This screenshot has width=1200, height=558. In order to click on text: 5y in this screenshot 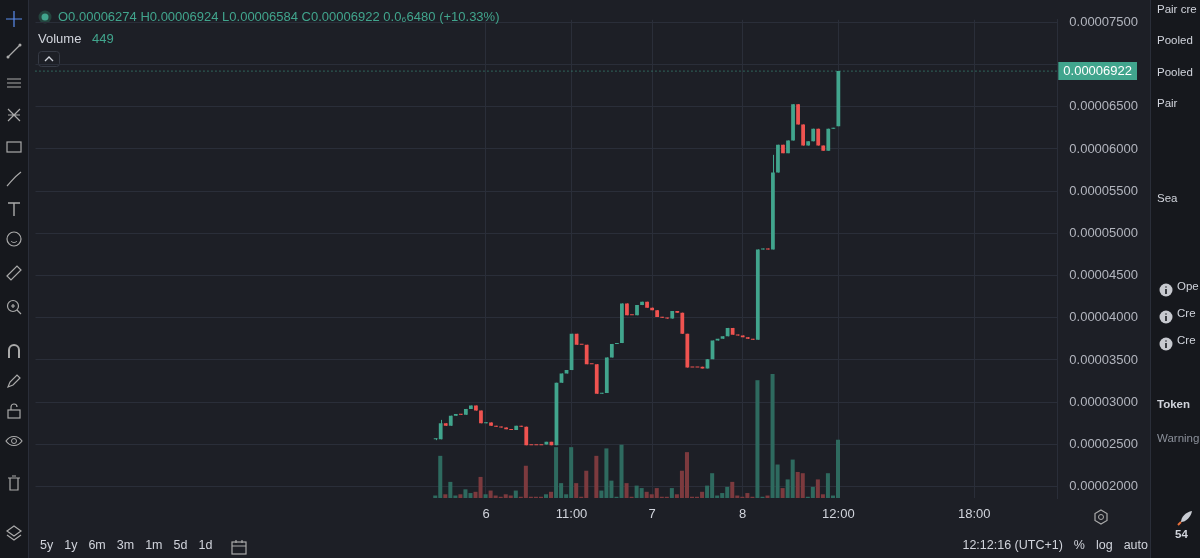, I will do `click(47, 545)`.